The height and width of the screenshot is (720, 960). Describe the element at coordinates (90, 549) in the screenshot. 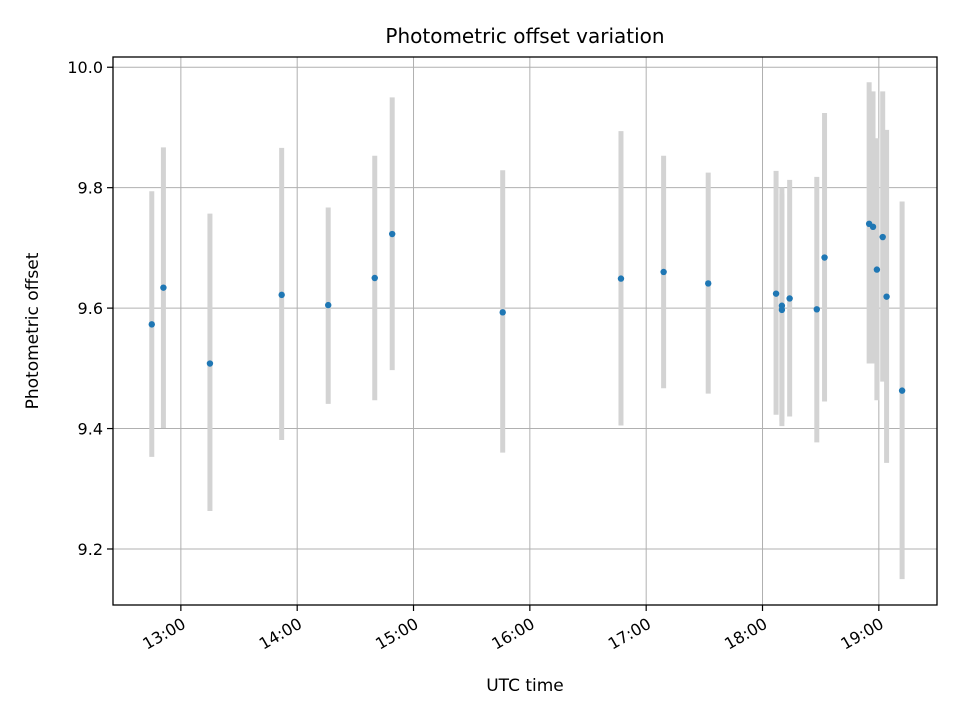

I see `y-tick-label: 9.2` at that location.